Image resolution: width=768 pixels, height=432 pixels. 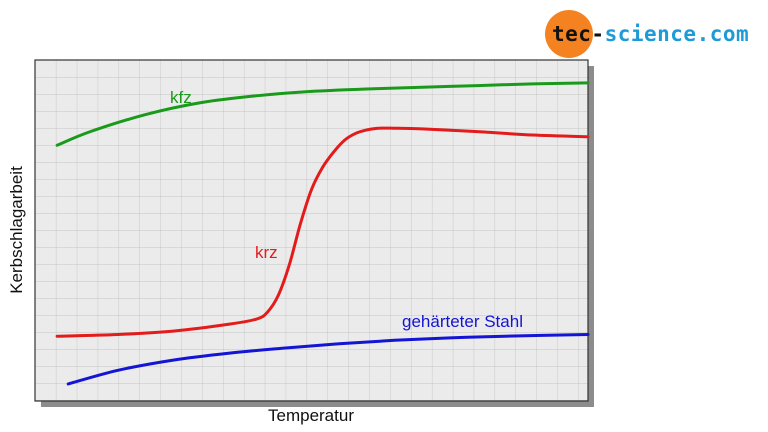 I want to click on logo-circle, so click(x=569, y=34).